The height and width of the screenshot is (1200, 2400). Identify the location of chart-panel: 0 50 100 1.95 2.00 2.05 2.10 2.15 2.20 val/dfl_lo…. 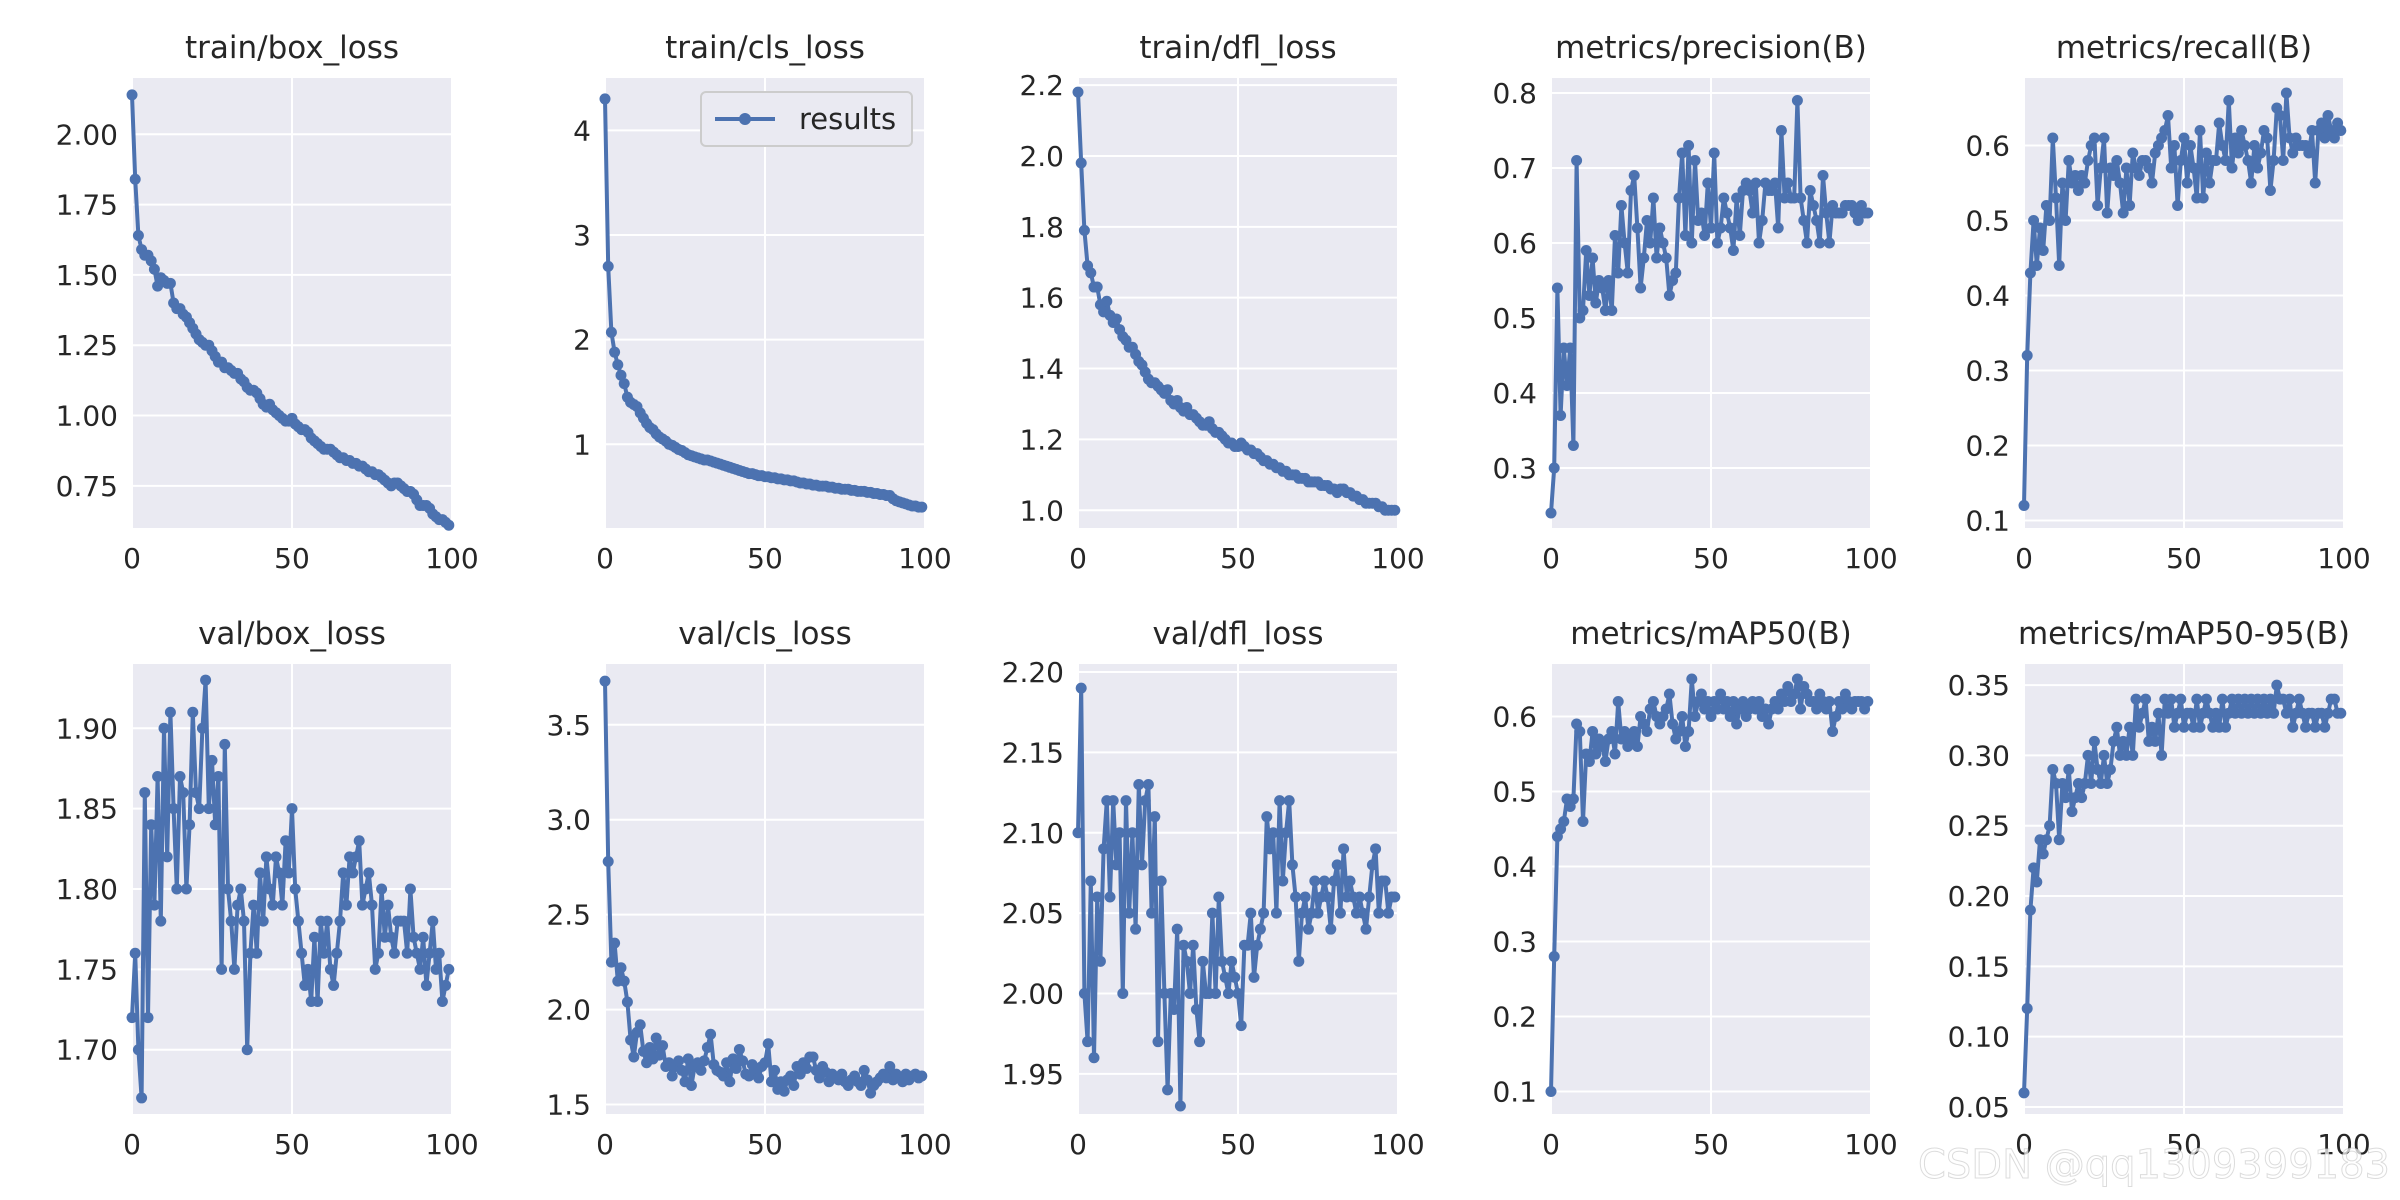
(1213, 888).